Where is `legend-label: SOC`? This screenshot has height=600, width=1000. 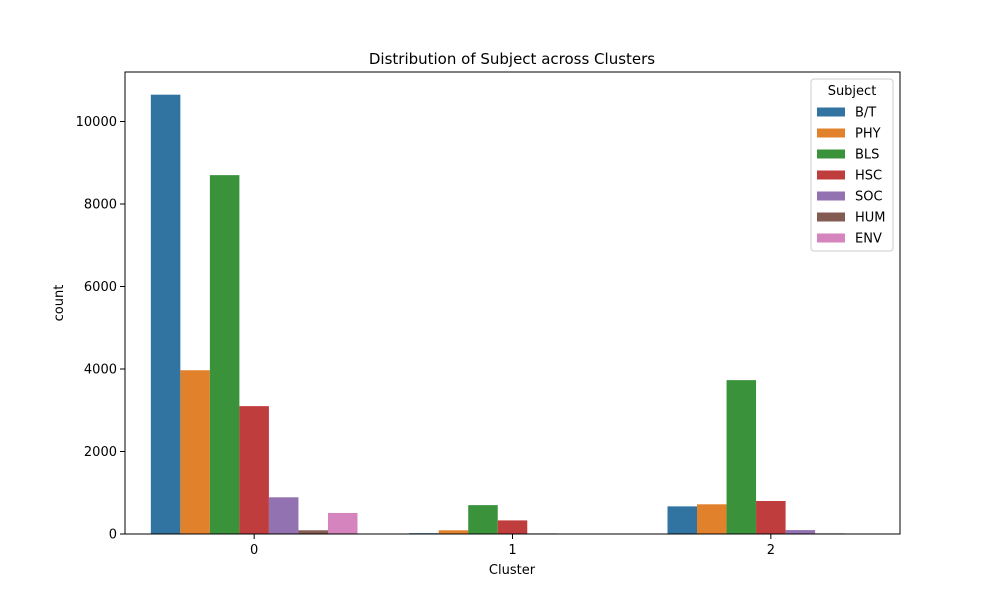
legend-label: SOC is located at coordinates (869, 197).